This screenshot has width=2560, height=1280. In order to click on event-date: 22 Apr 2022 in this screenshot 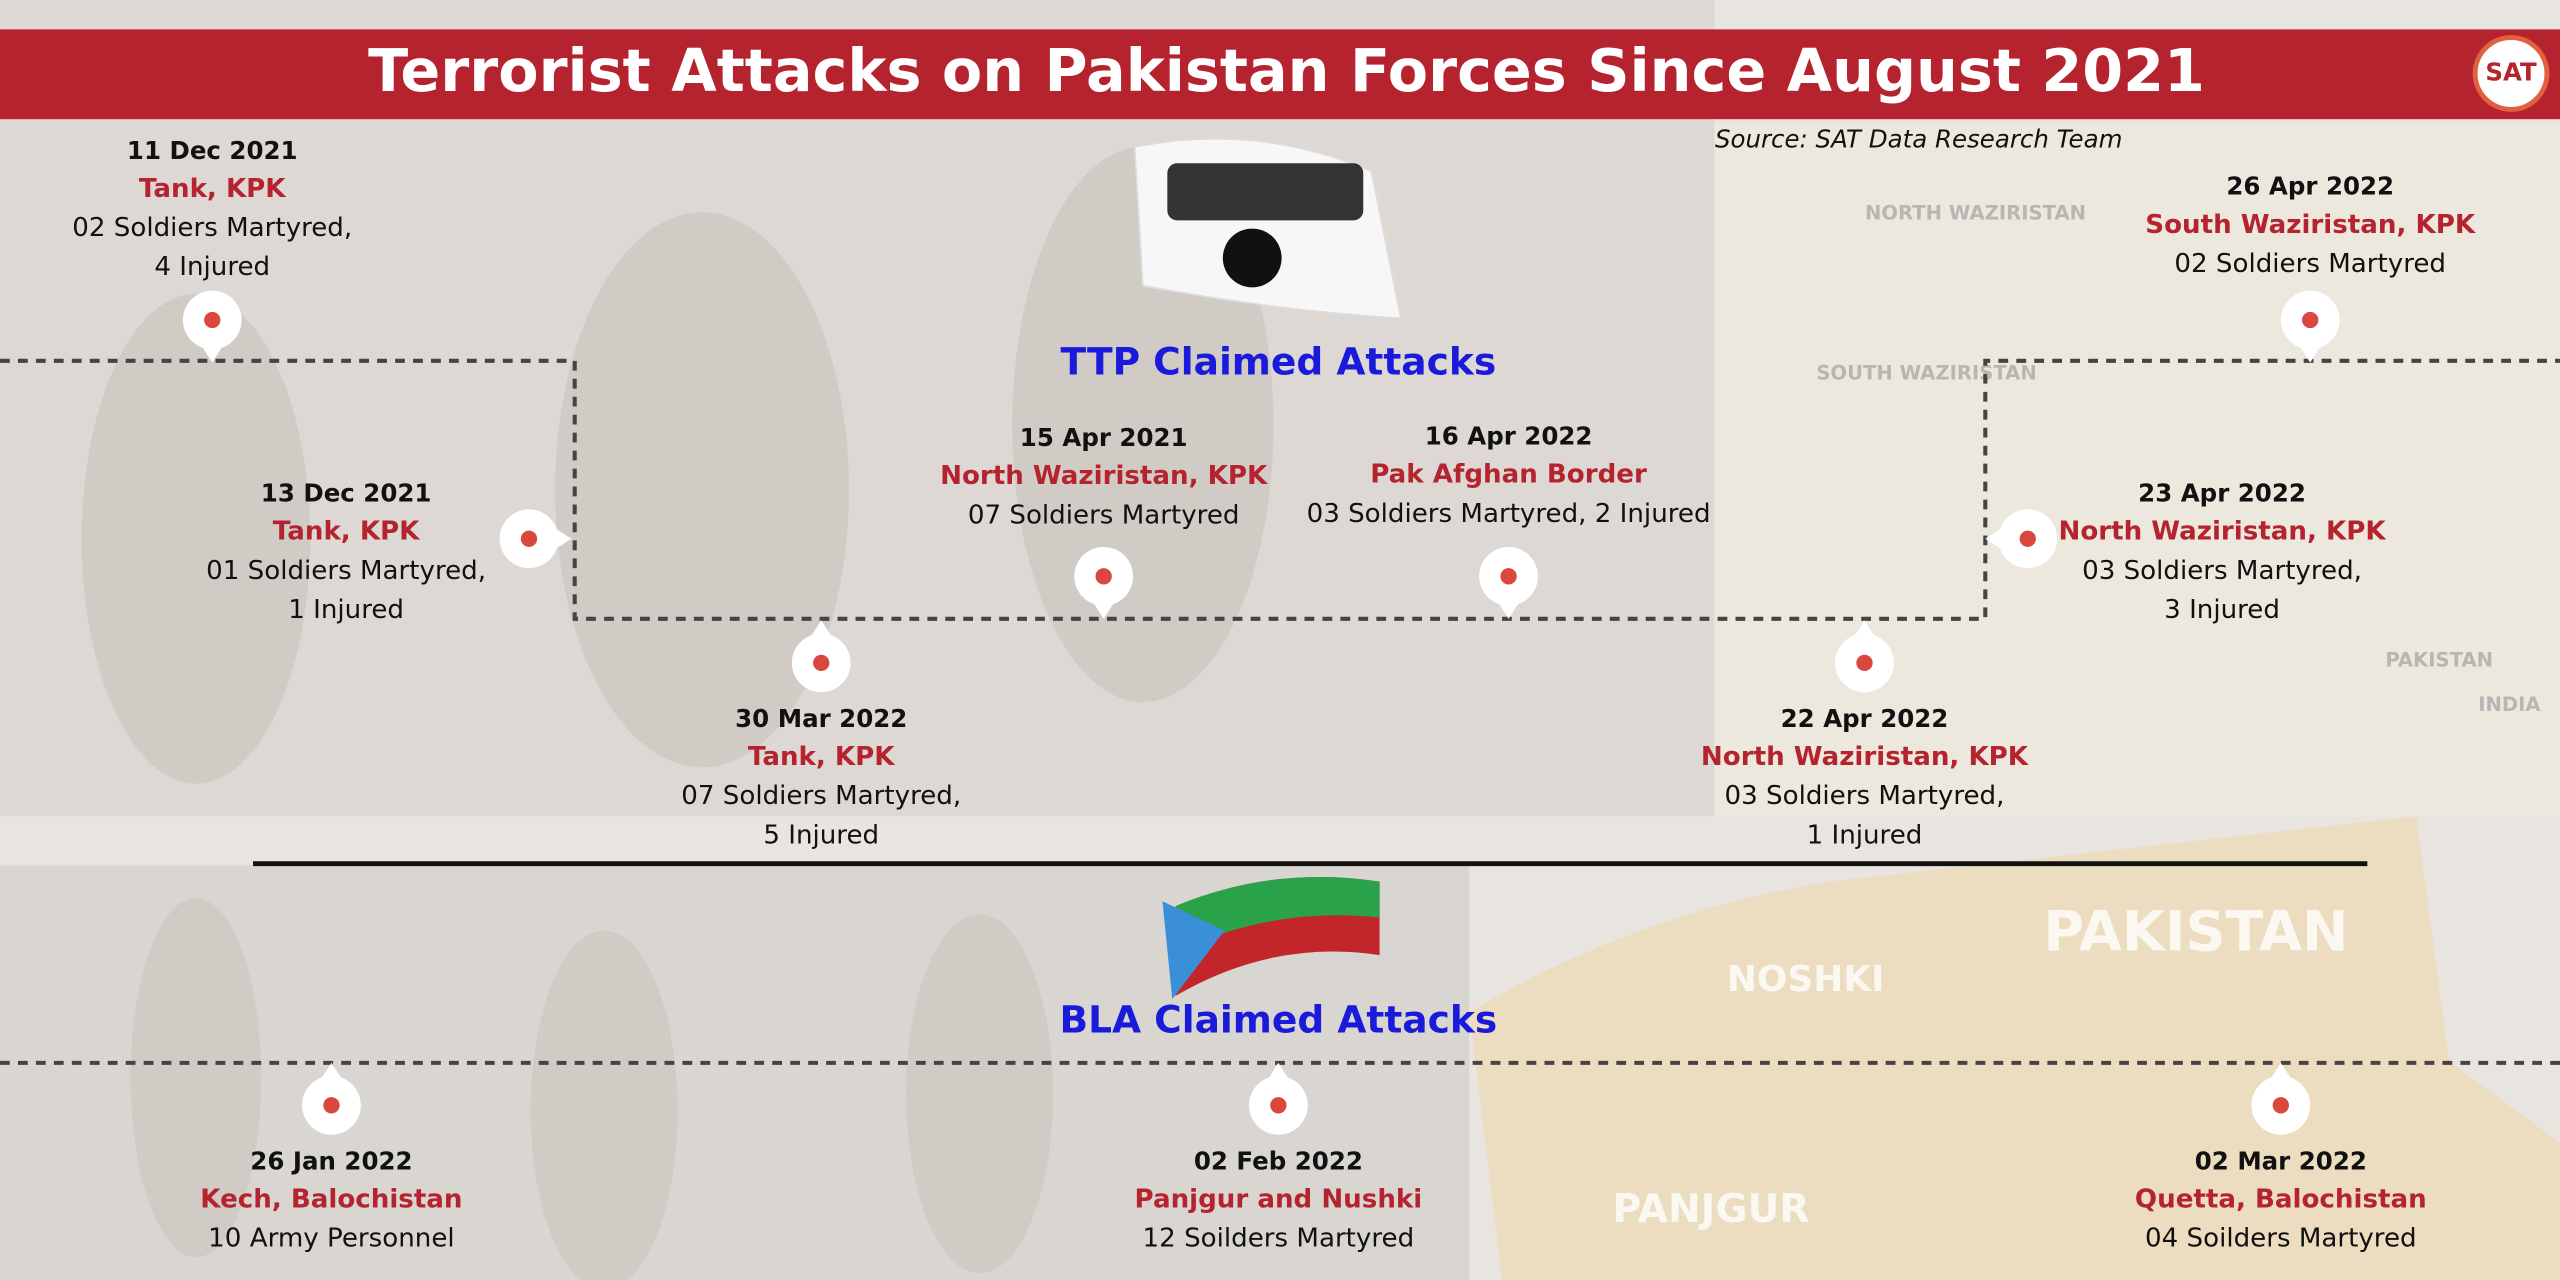, I will do `click(1865, 718)`.